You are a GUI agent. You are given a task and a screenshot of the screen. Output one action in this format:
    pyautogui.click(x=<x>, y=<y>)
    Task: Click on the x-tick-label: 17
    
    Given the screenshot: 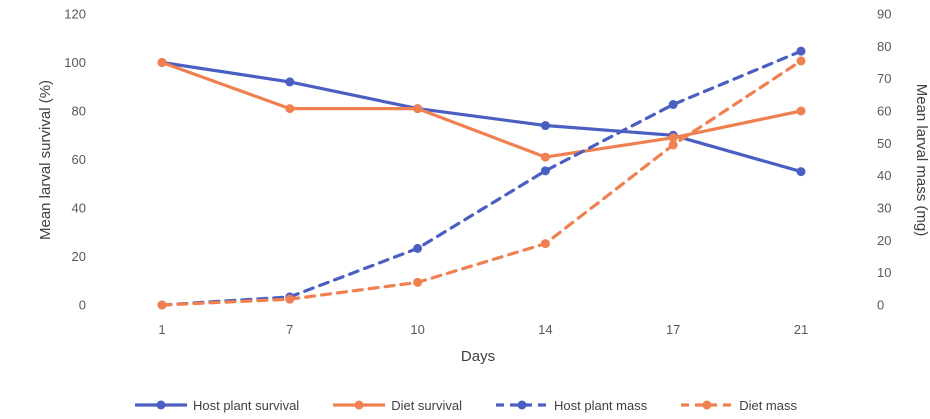 What is the action you would take?
    pyautogui.click(x=673, y=329)
    